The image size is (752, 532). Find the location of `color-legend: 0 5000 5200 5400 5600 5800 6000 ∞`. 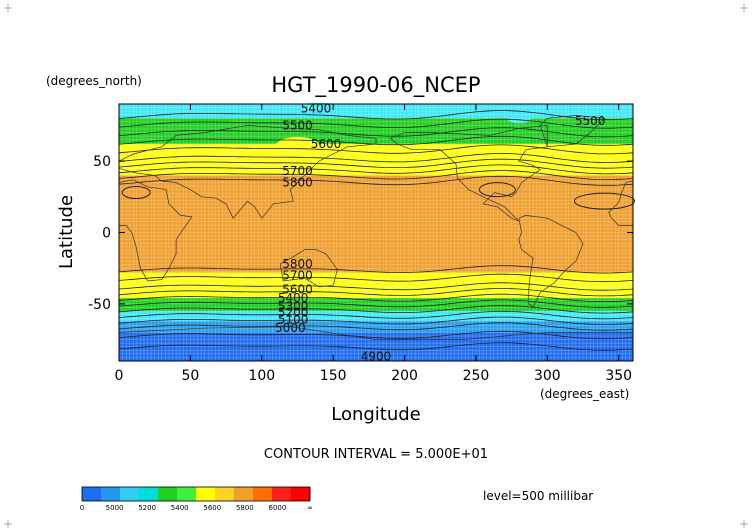

color-legend: 0 5000 5200 5400 5600 5800 6000 ∞ is located at coordinates (196, 499).